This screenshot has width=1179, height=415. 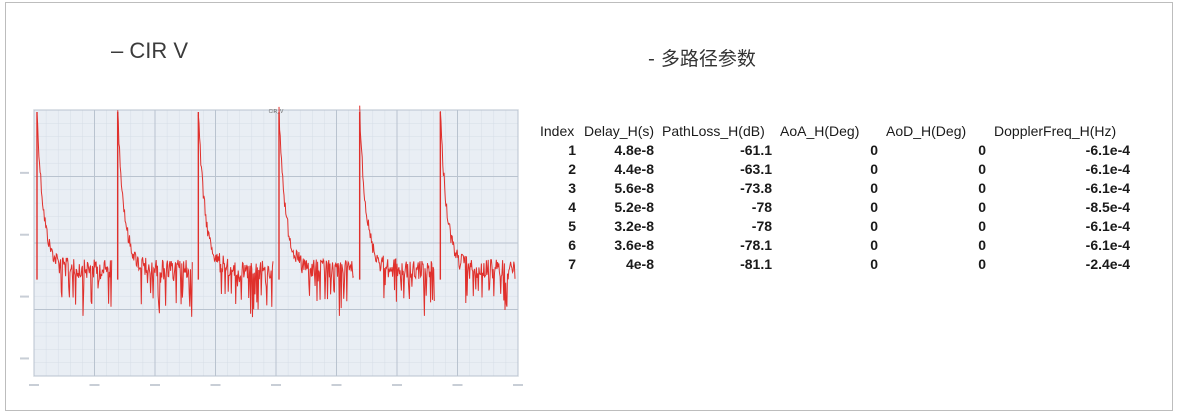 I want to click on table-cell: 4.4e-8, so click(x=634, y=169).